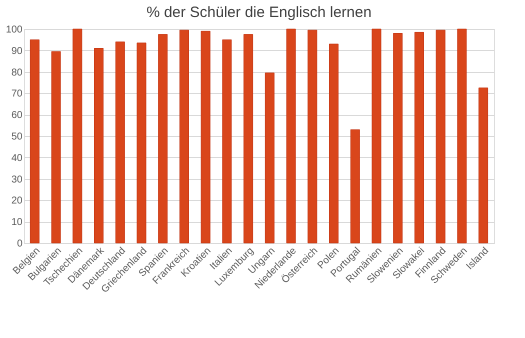 This screenshot has width=525, height=338. I want to click on y-tick-label: 0, so click(19, 244).